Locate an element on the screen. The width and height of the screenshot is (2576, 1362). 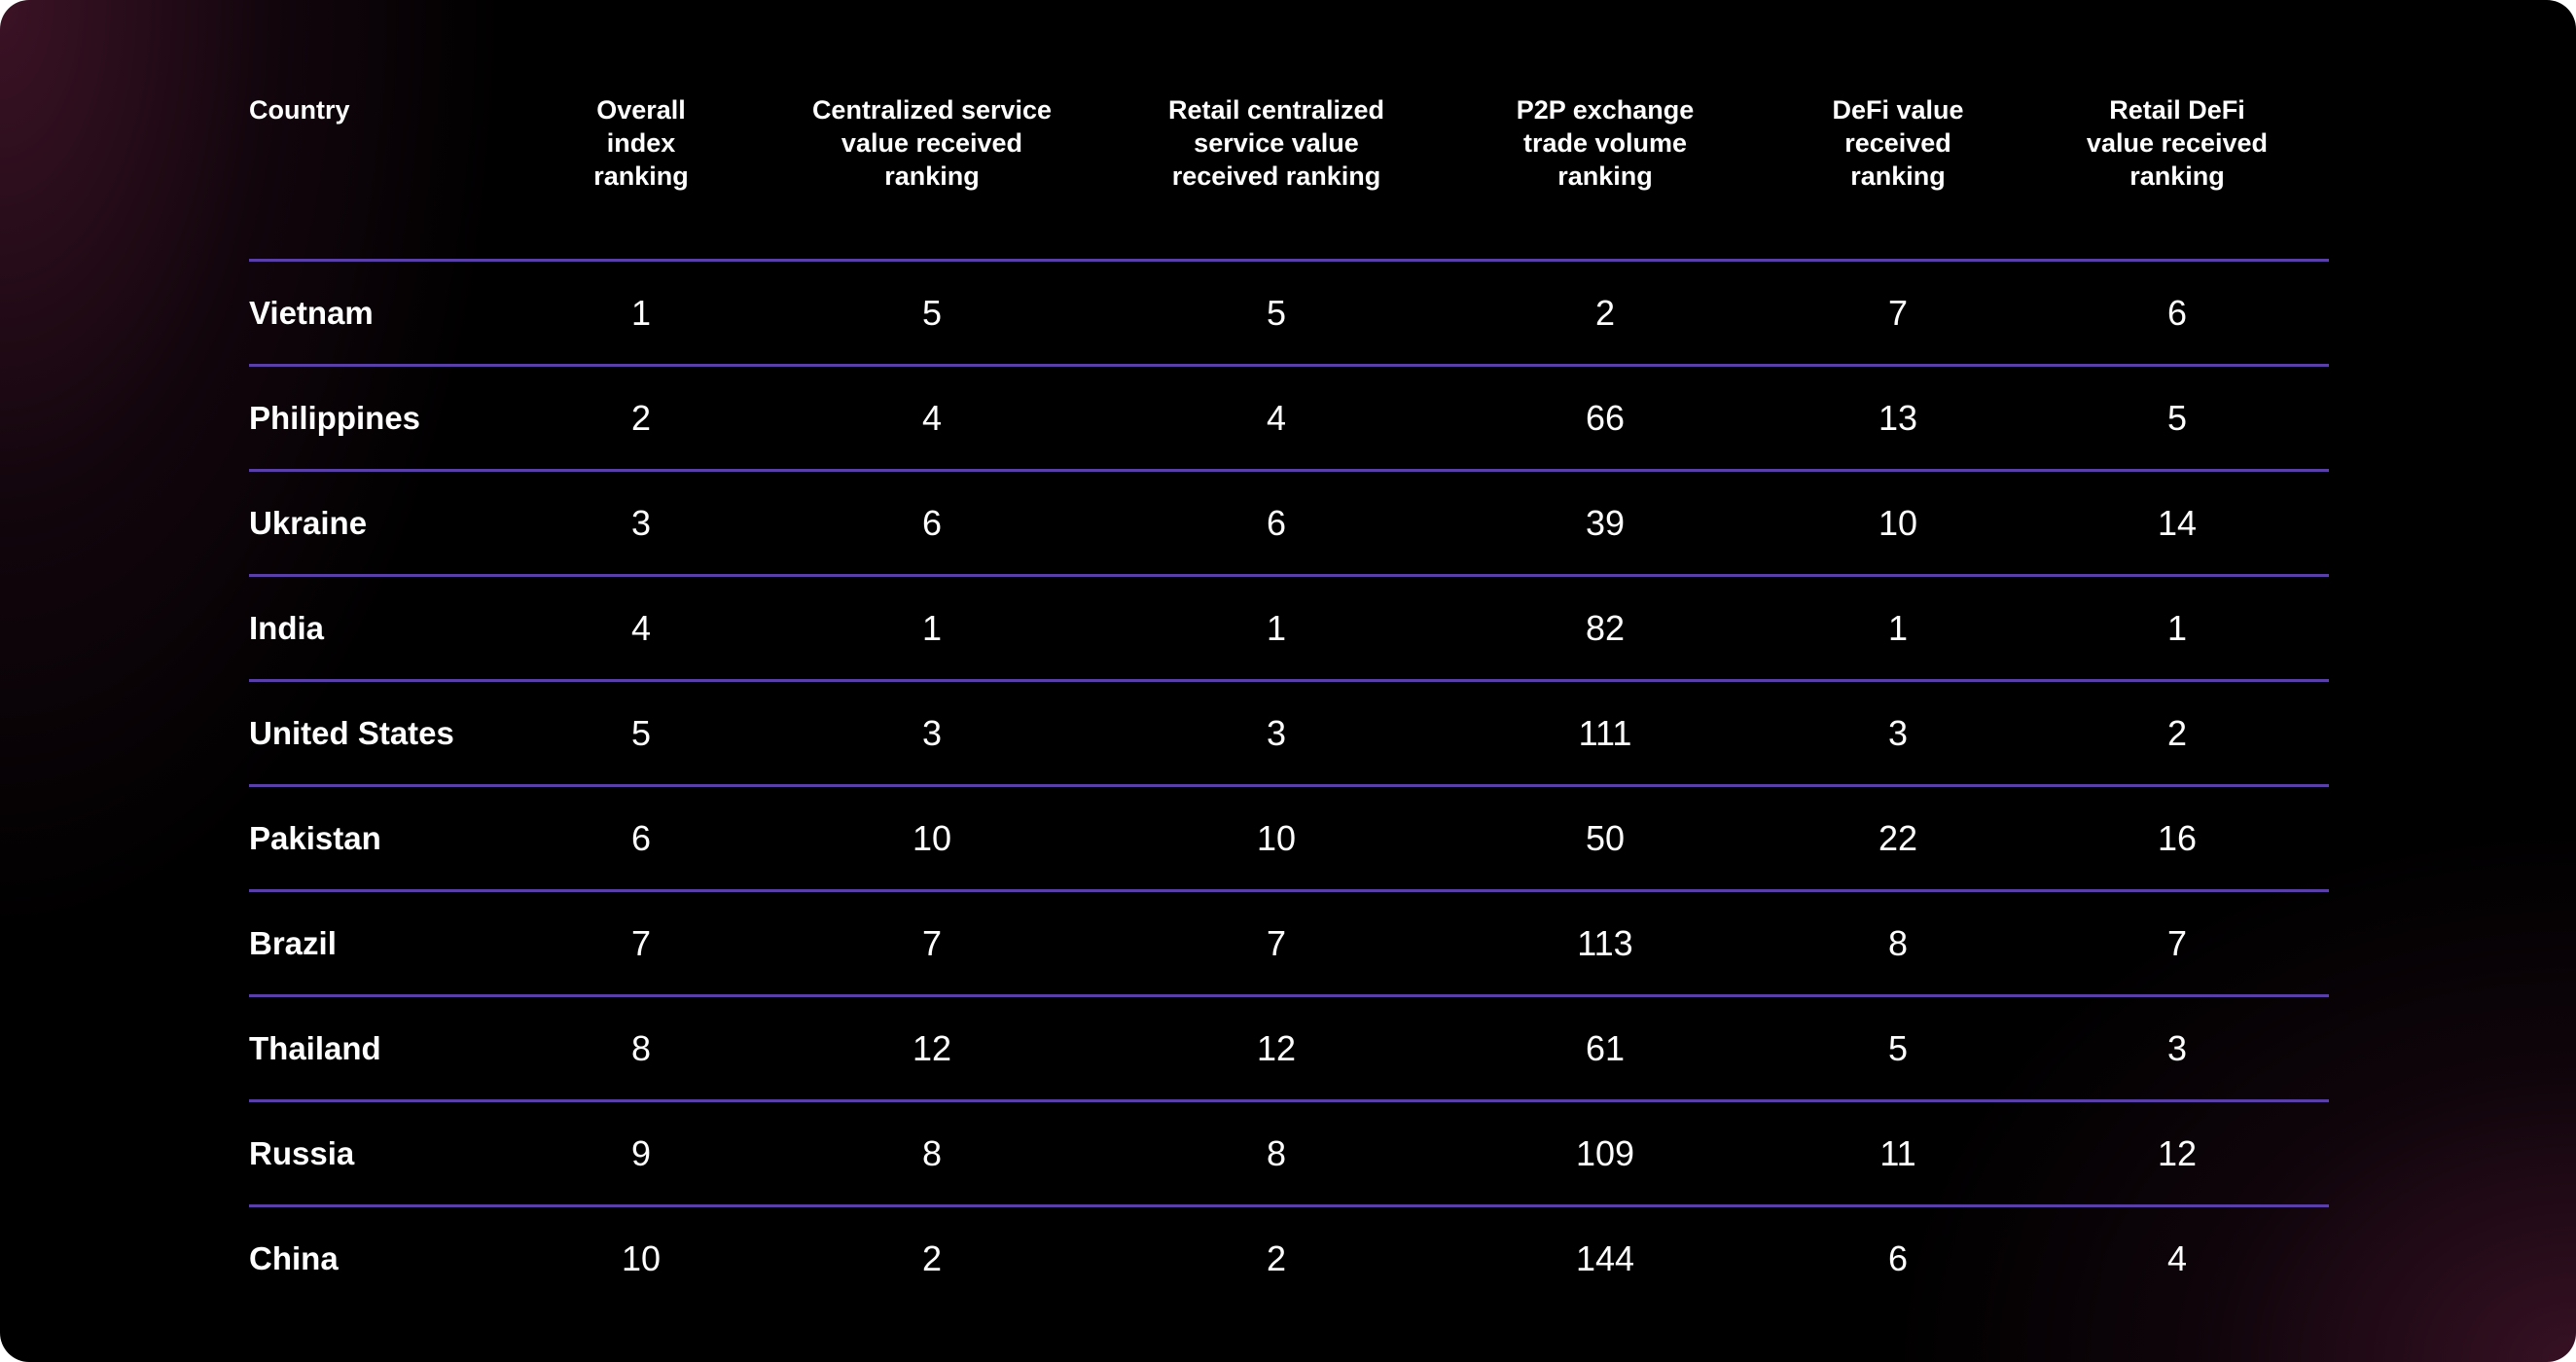
country-cell: Brazil is located at coordinates (390, 943).